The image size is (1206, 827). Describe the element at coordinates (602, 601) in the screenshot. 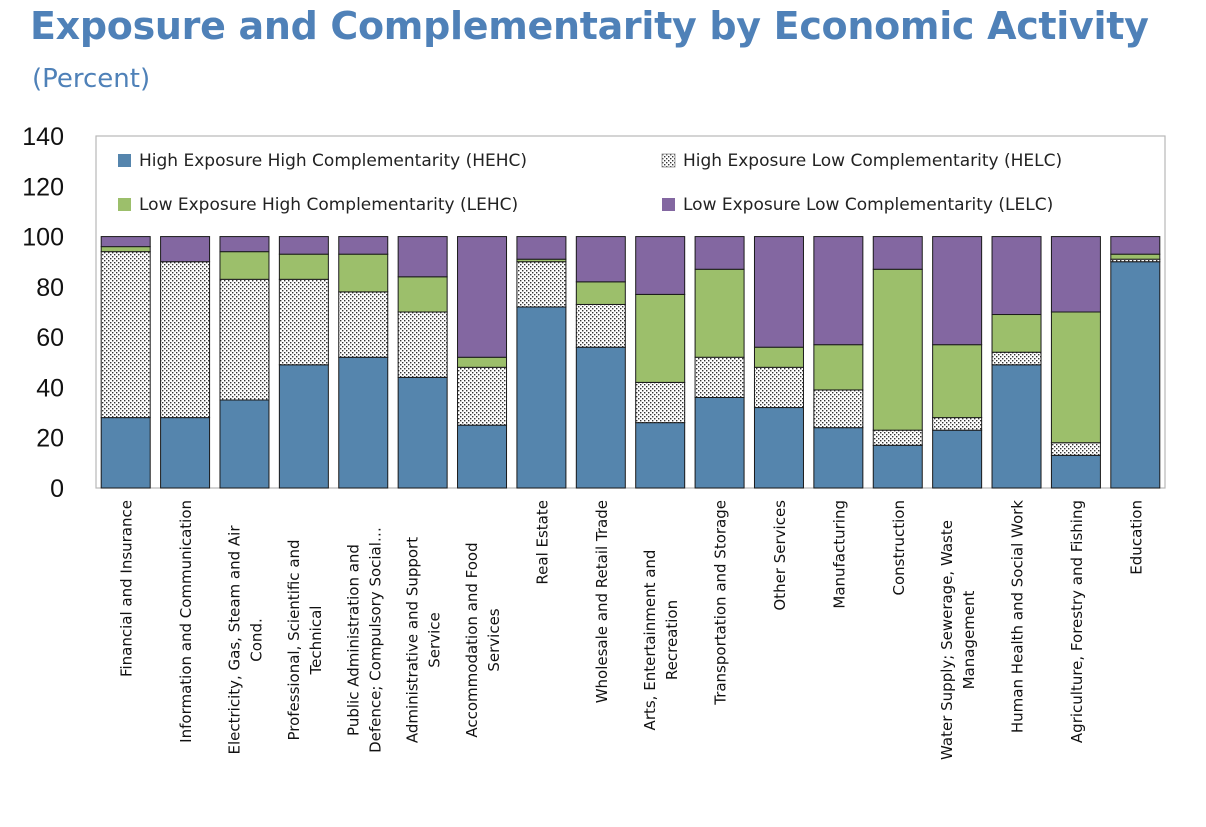

I see `x-tick-label: Wholesale and Retail Trade` at that location.